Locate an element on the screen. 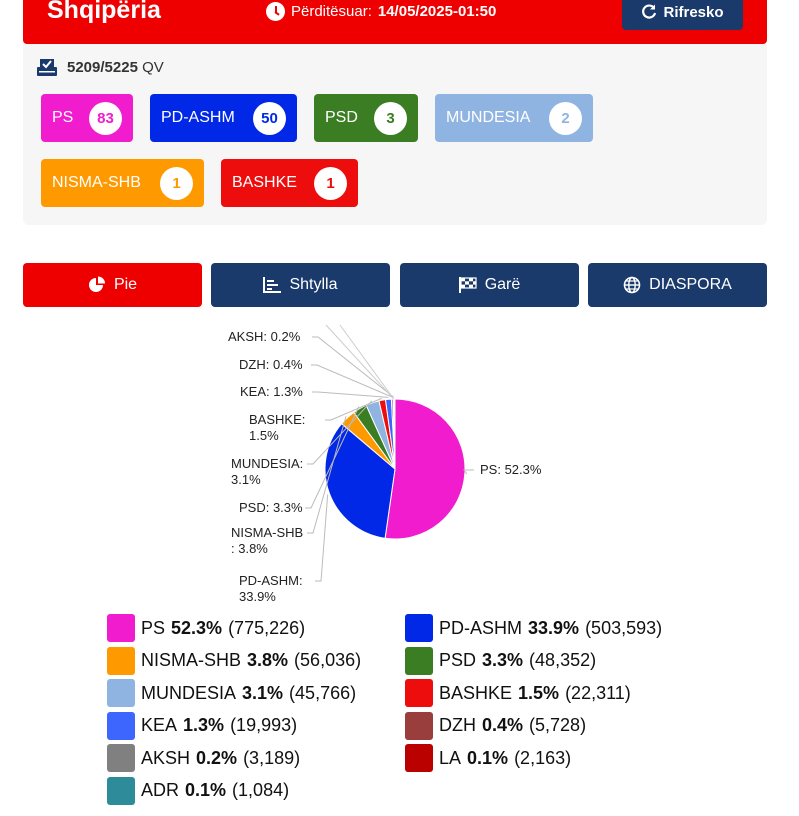 The width and height of the screenshot is (799, 816). refresh-button: Rifresko is located at coordinates (682, 15).